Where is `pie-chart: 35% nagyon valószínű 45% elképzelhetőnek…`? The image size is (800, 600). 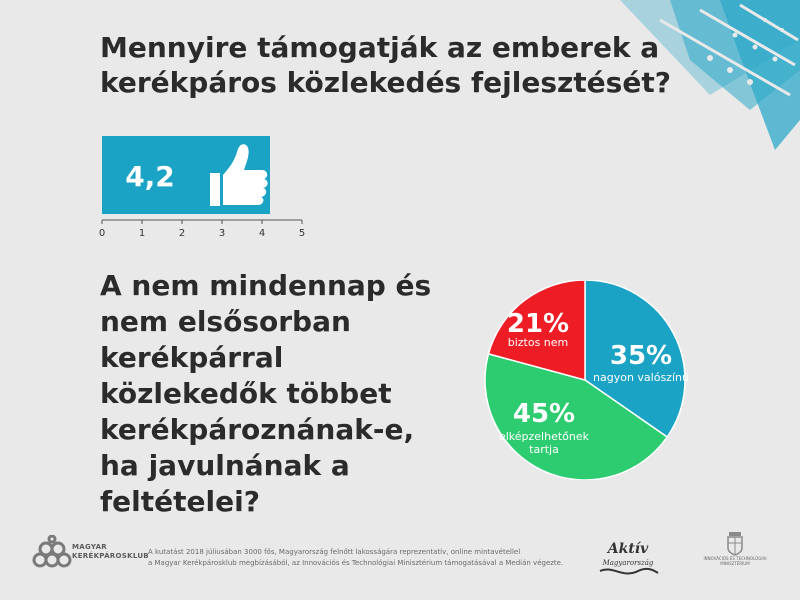 pie-chart: 35% nagyon valószínű 45% elképzelhetőnek… is located at coordinates (586, 380).